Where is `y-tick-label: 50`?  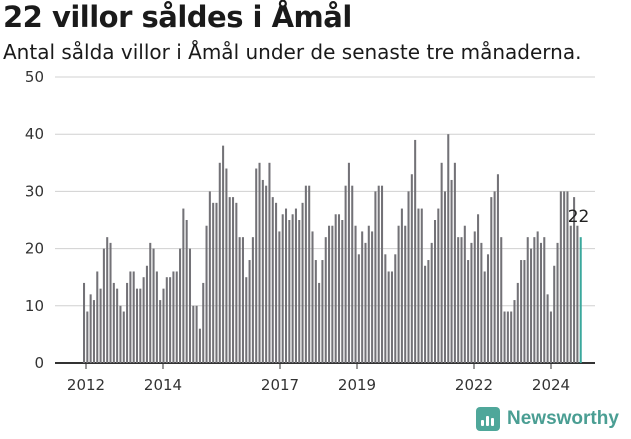 y-tick-label: 50 is located at coordinates (34, 77).